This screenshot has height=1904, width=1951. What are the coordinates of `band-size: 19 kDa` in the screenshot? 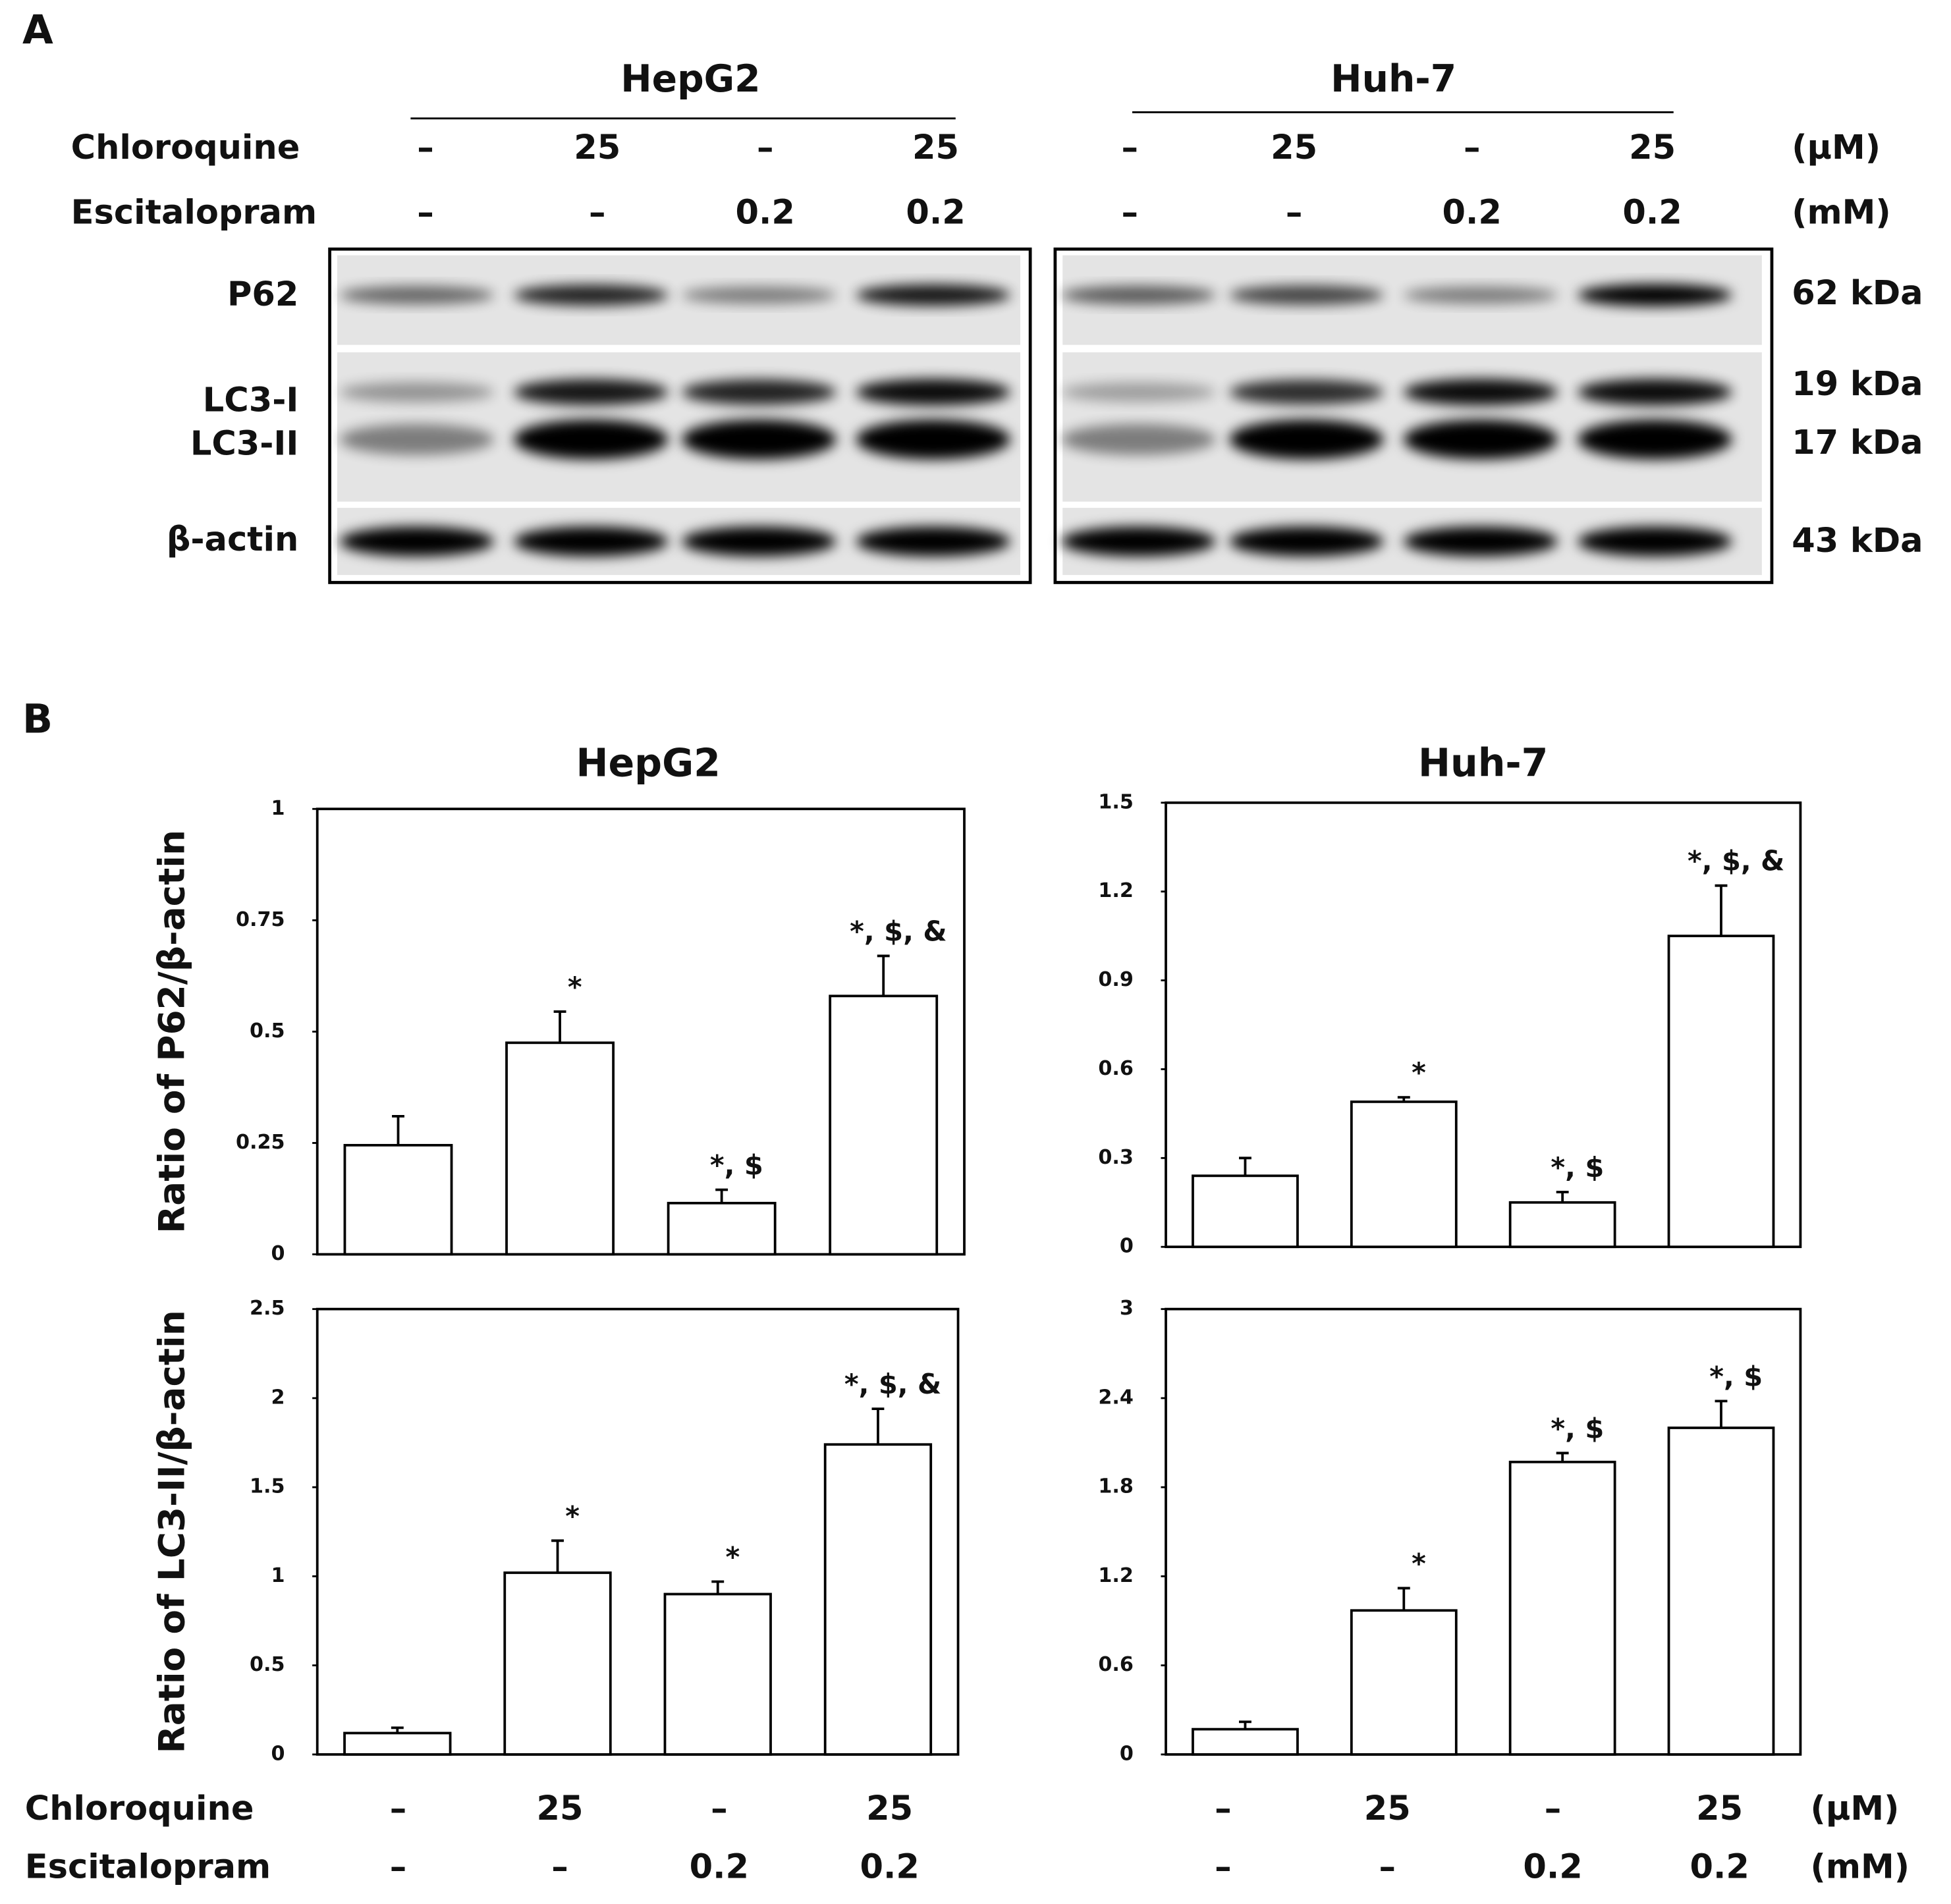 It's located at (1857, 384).